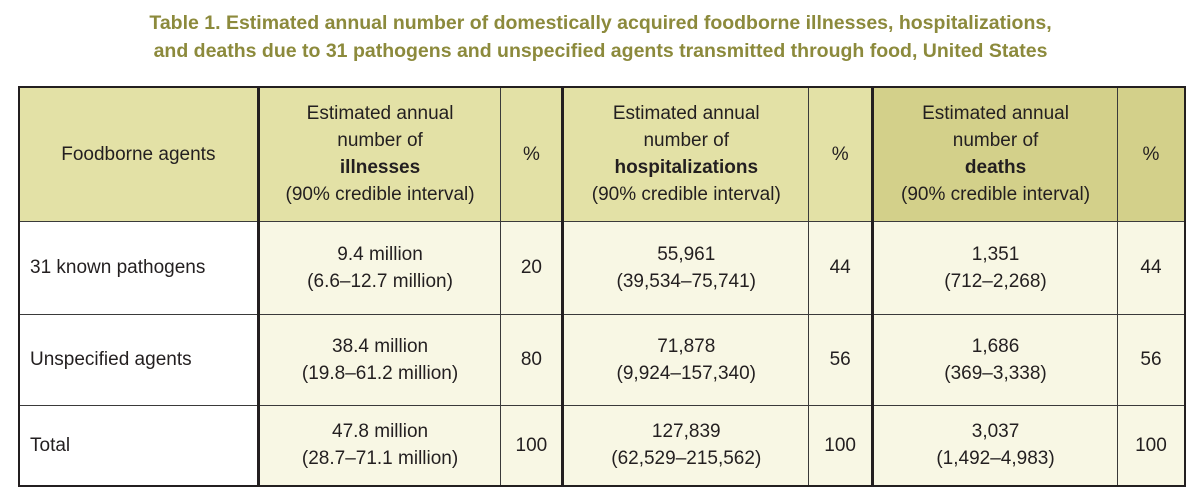 The width and height of the screenshot is (1201, 496). I want to click on header-foodborne-agents: Foodborne agents, so click(138, 154).